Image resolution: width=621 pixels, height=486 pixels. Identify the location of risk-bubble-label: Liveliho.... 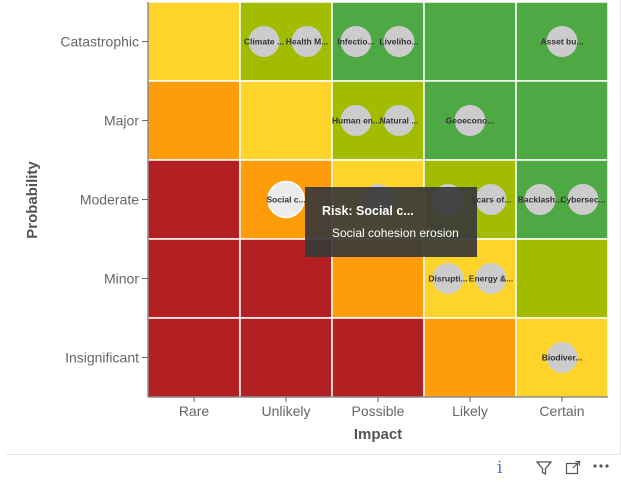
(398, 42).